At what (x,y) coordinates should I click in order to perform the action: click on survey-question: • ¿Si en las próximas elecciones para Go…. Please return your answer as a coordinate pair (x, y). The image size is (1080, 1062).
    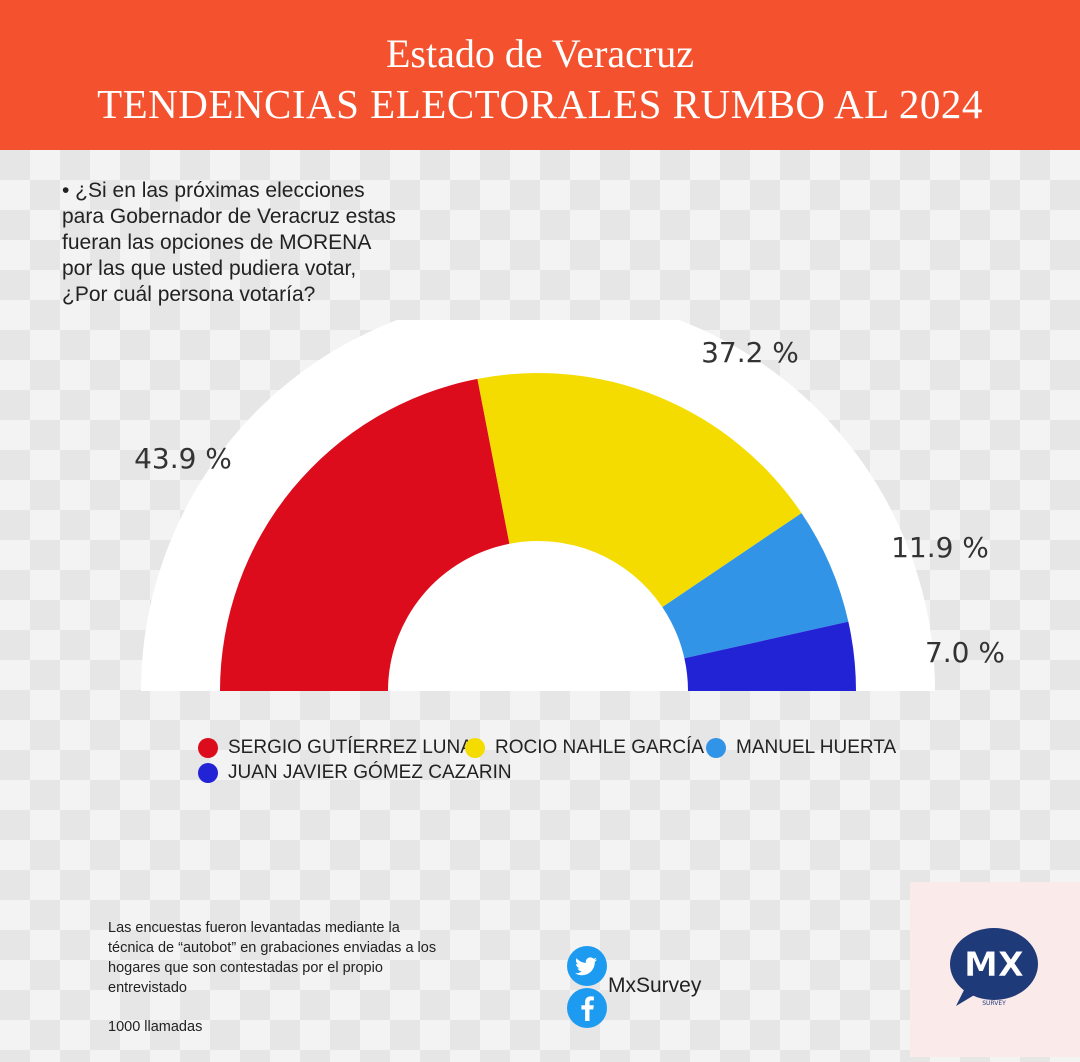
    Looking at the image, I should click on (229, 242).